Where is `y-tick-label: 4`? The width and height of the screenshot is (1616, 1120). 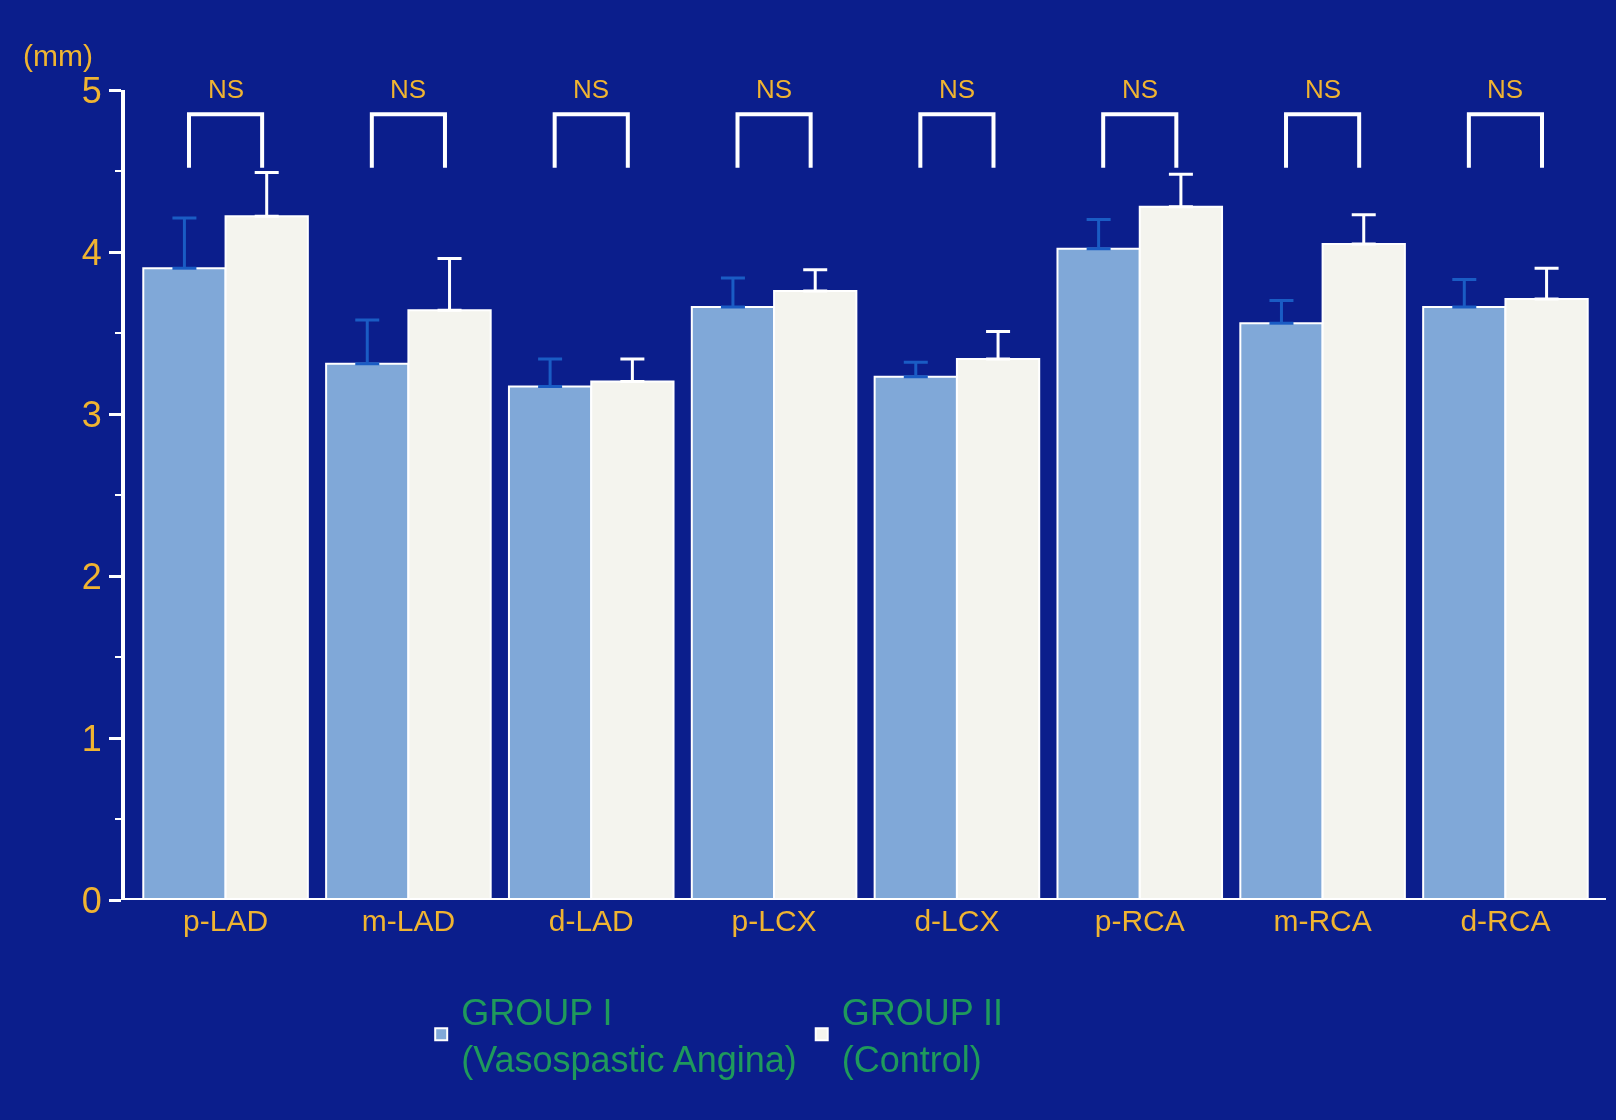 y-tick-label: 4 is located at coordinates (91, 252).